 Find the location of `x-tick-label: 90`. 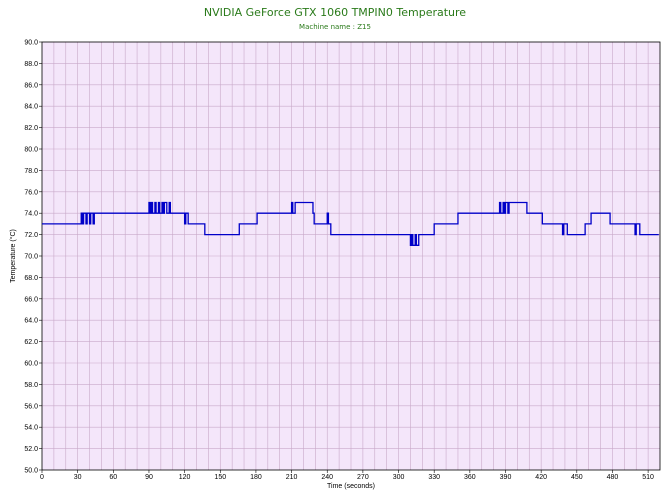

x-tick-label: 90 is located at coordinates (149, 477).